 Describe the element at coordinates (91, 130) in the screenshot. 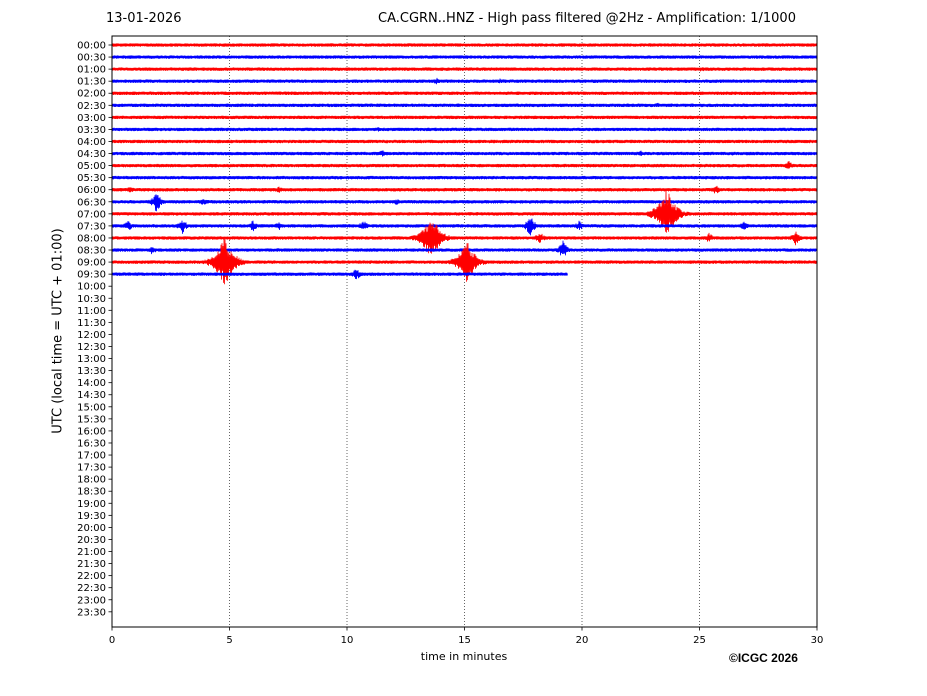

I see `y-tick-label: 03:30` at that location.